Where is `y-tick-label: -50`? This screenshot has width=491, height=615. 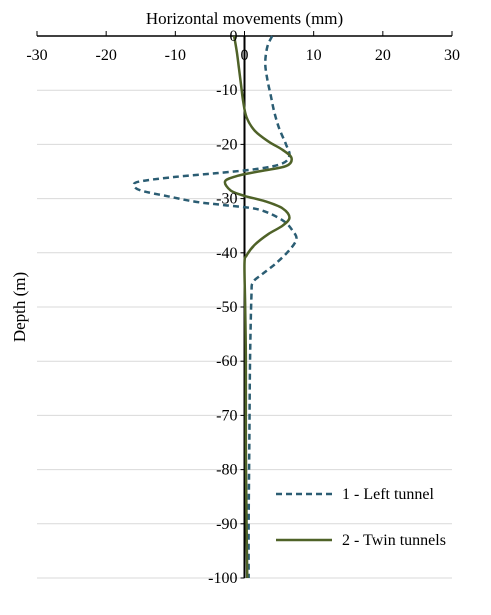
y-tick-label: -50 is located at coordinates (226, 307).